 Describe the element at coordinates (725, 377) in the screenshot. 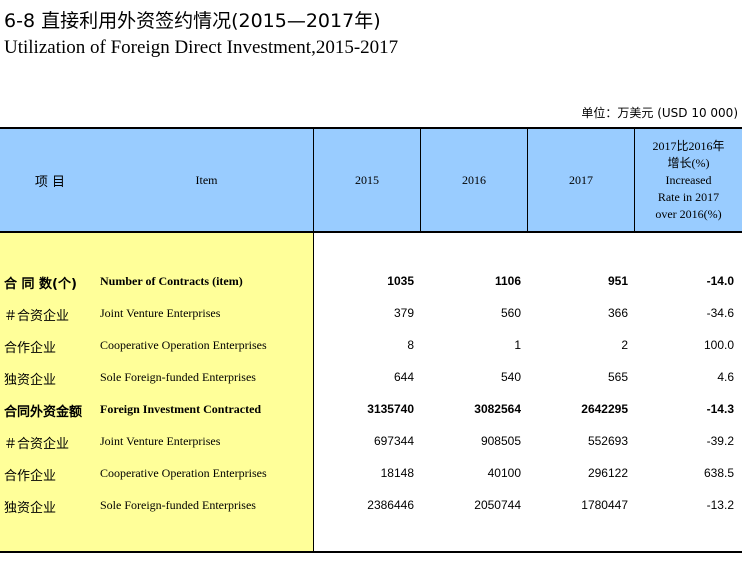

I see `growth-rate-value: 4.6` at that location.